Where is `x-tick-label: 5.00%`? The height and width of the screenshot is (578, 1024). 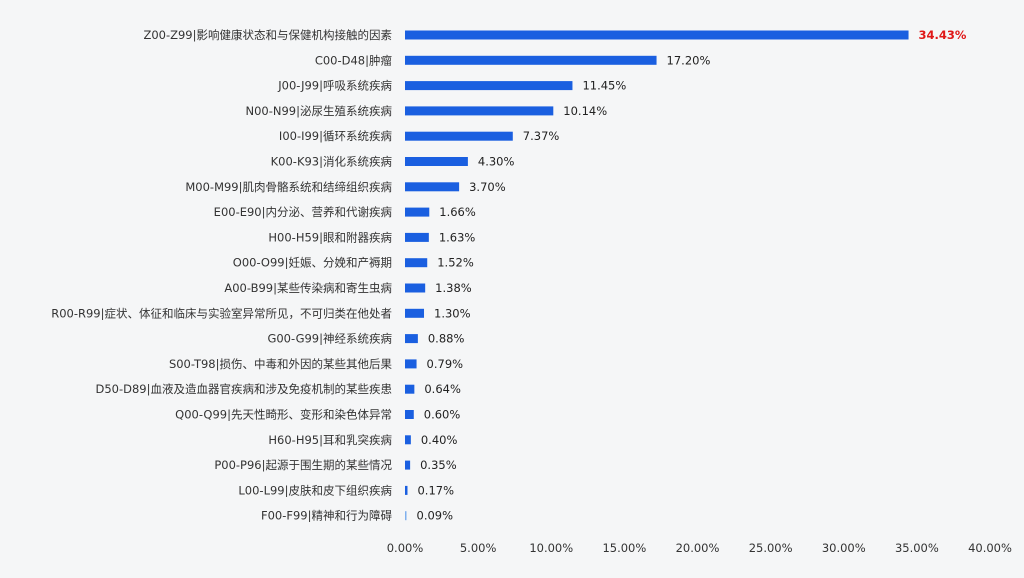
x-tick-label: 5.00% is located at coordinates (478, 548).